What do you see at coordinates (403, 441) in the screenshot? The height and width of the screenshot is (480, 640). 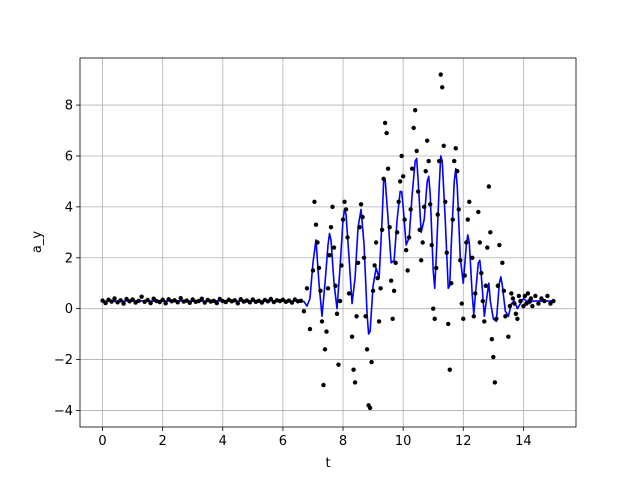 I see `x-tick-label: 10` at bounding box center [403, 441].